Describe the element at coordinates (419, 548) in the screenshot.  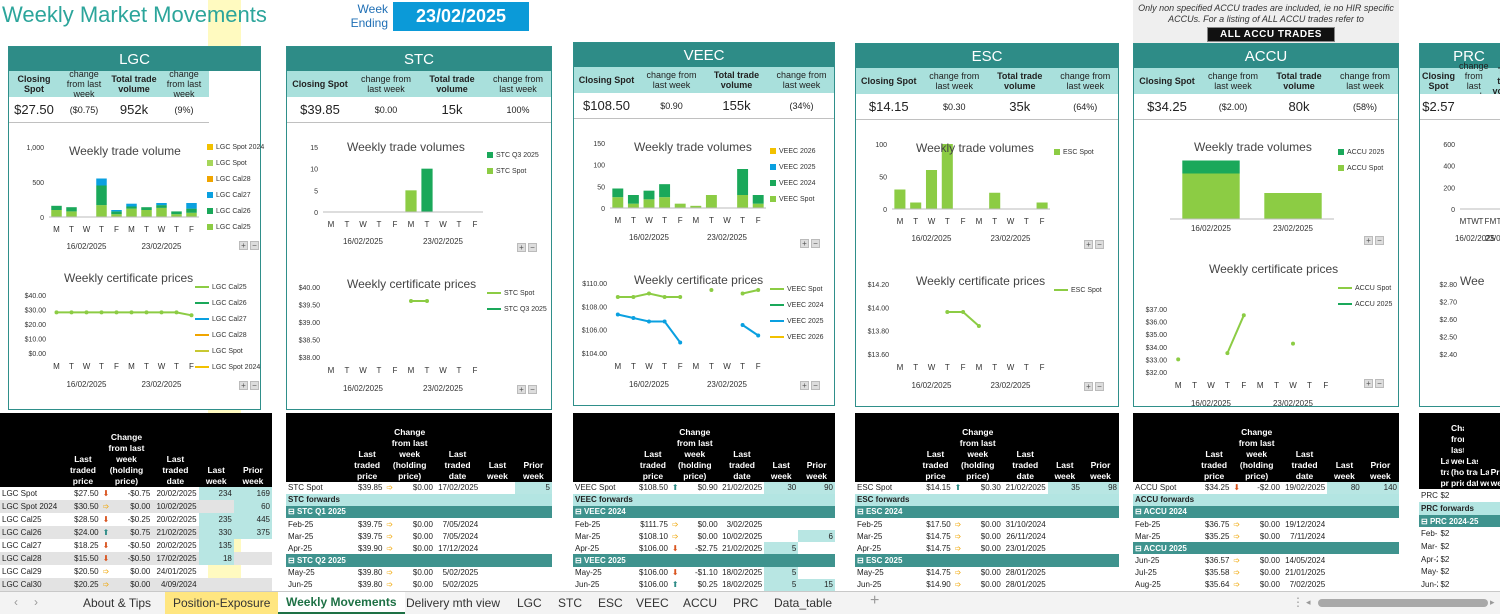
I see `table-row: Apr-25 $39.90 ➩ $0.00 17/12/2024` at that location.